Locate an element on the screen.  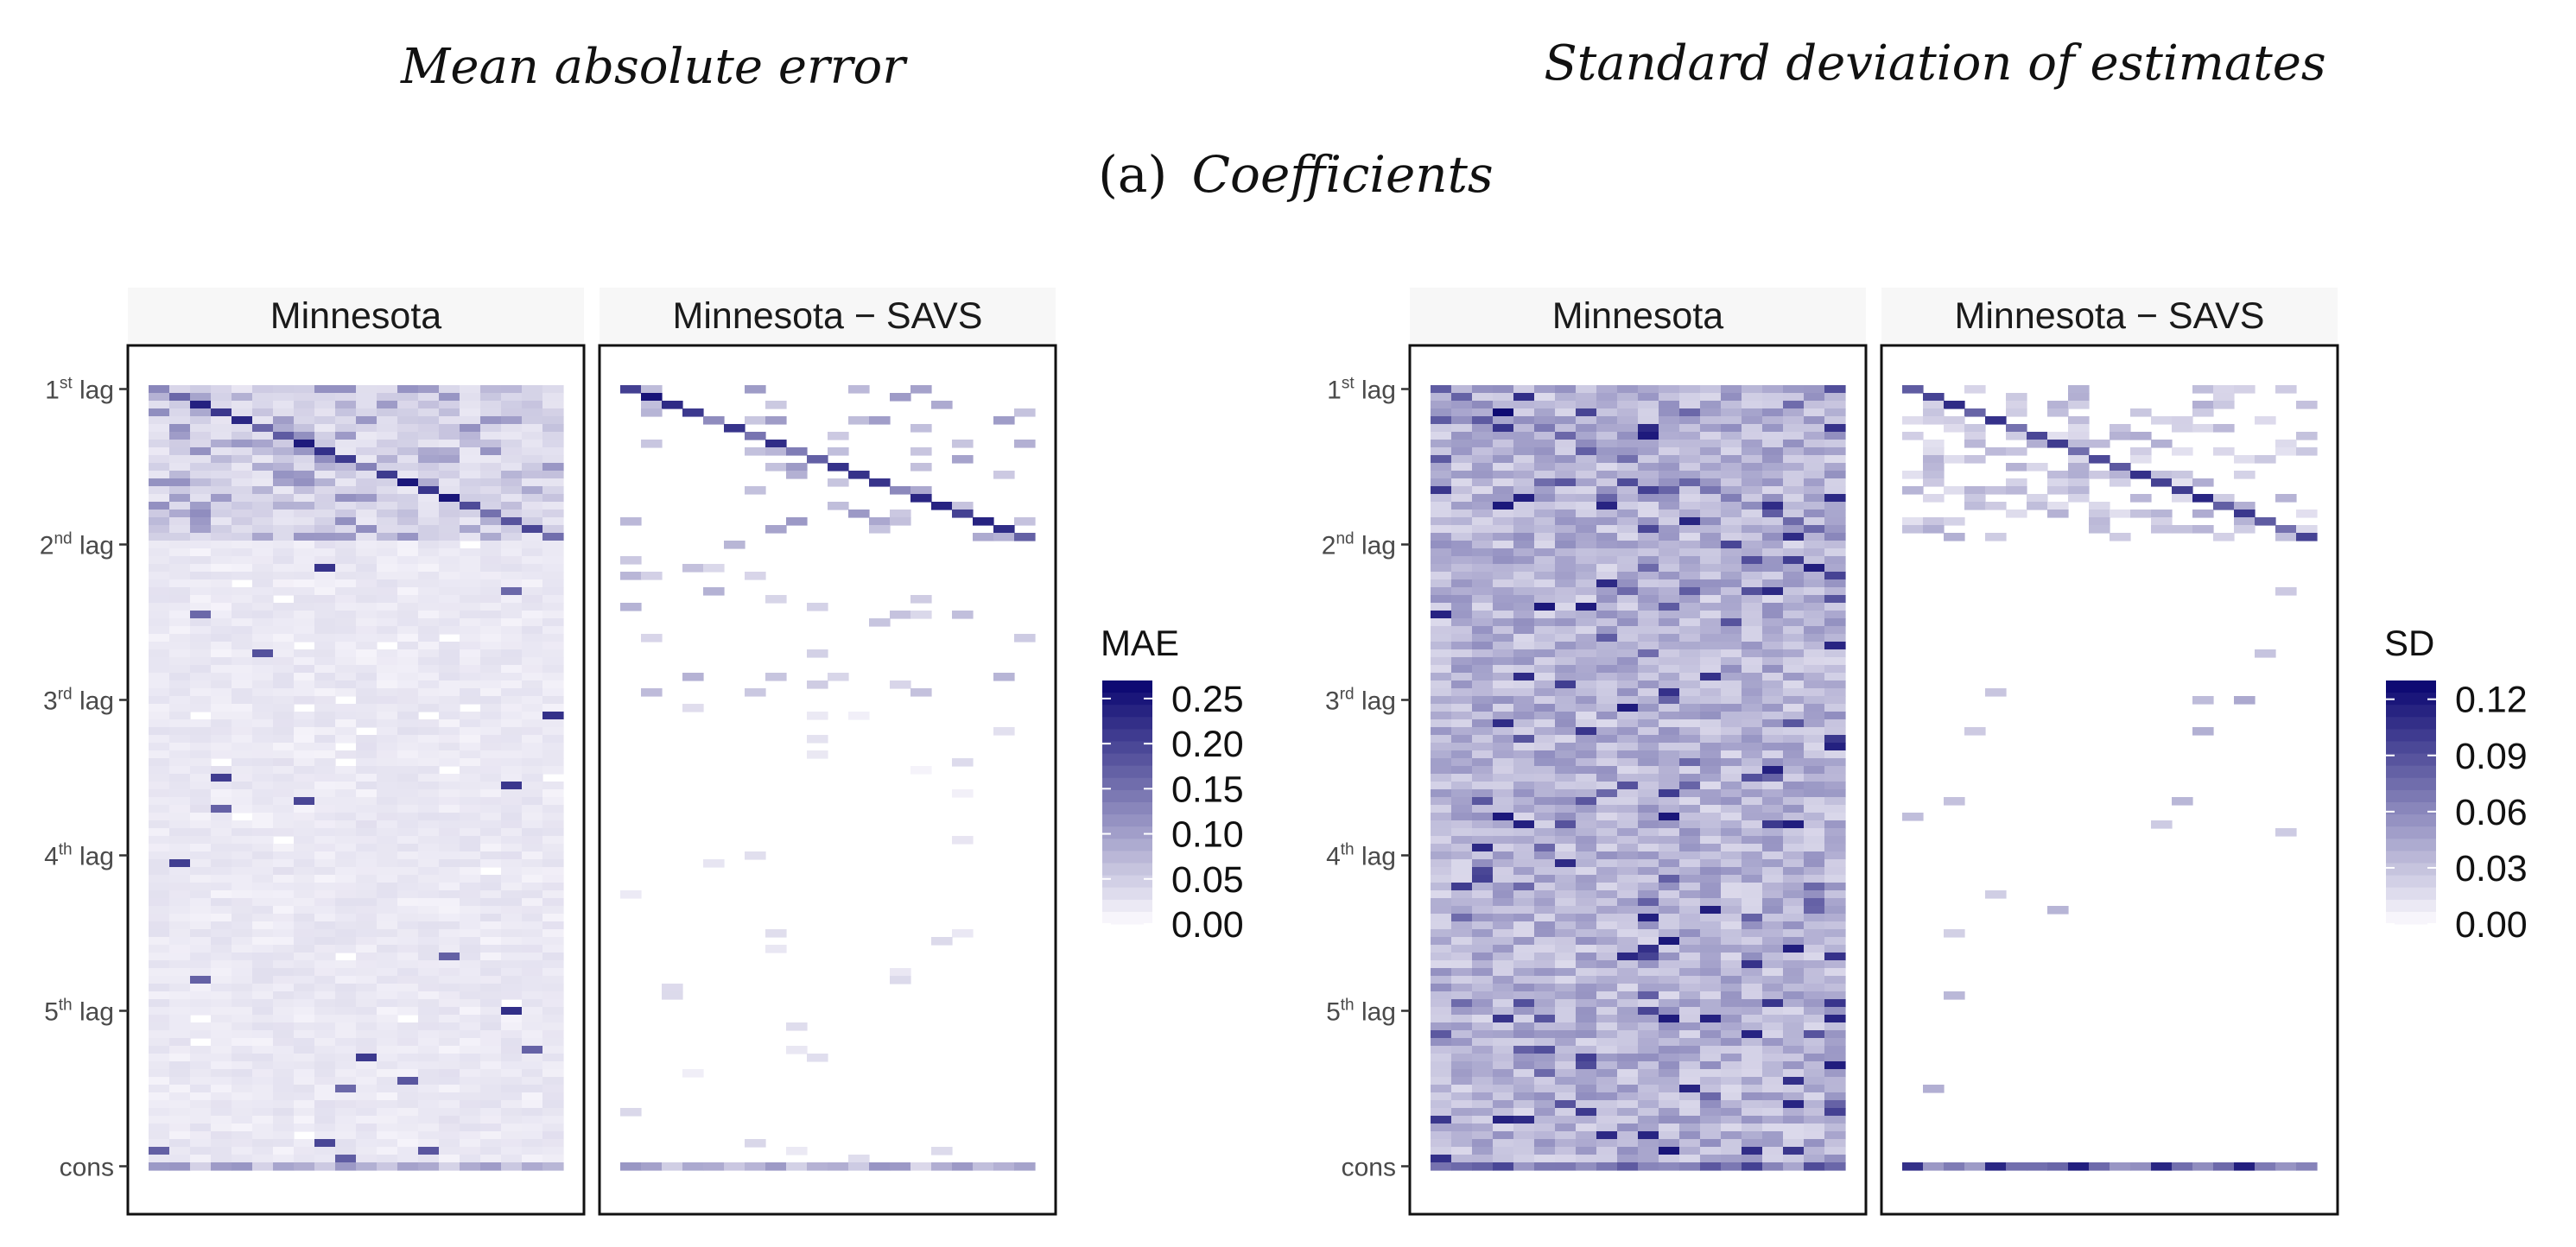
y-tick-label: cons is located at coordinates (1369, 1168).